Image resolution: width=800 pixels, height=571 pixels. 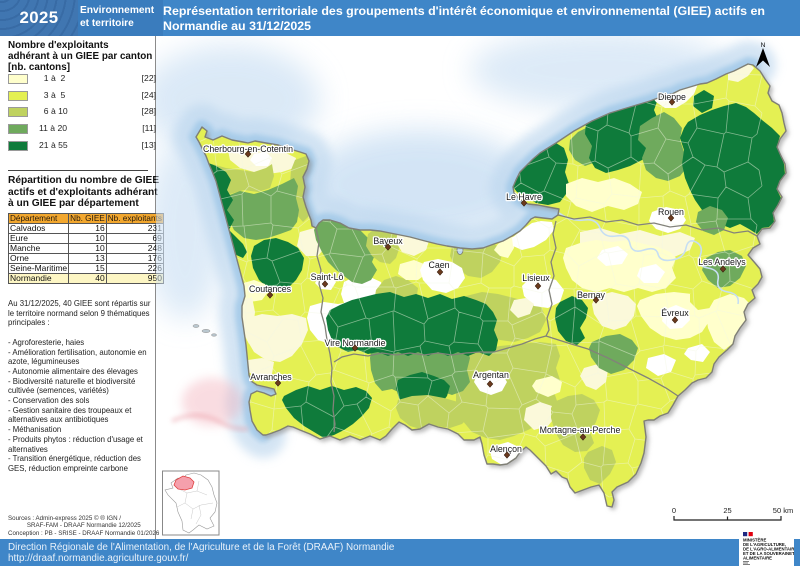 I want to click on svg-text: N, so click(x=763, y=45).